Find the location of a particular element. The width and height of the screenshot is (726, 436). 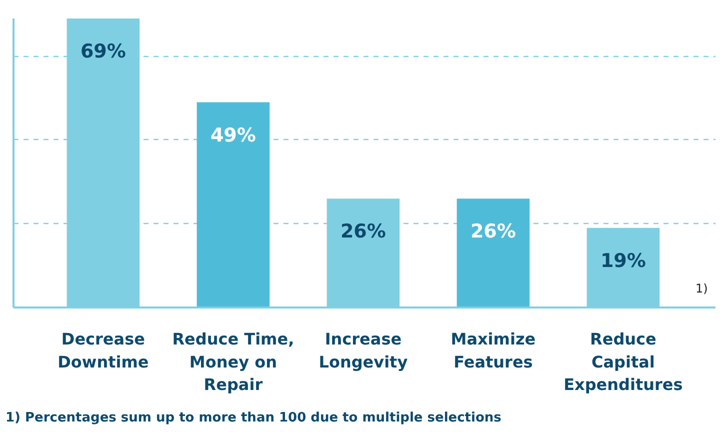

data-label: 19% is located at coordinates (623, 261).